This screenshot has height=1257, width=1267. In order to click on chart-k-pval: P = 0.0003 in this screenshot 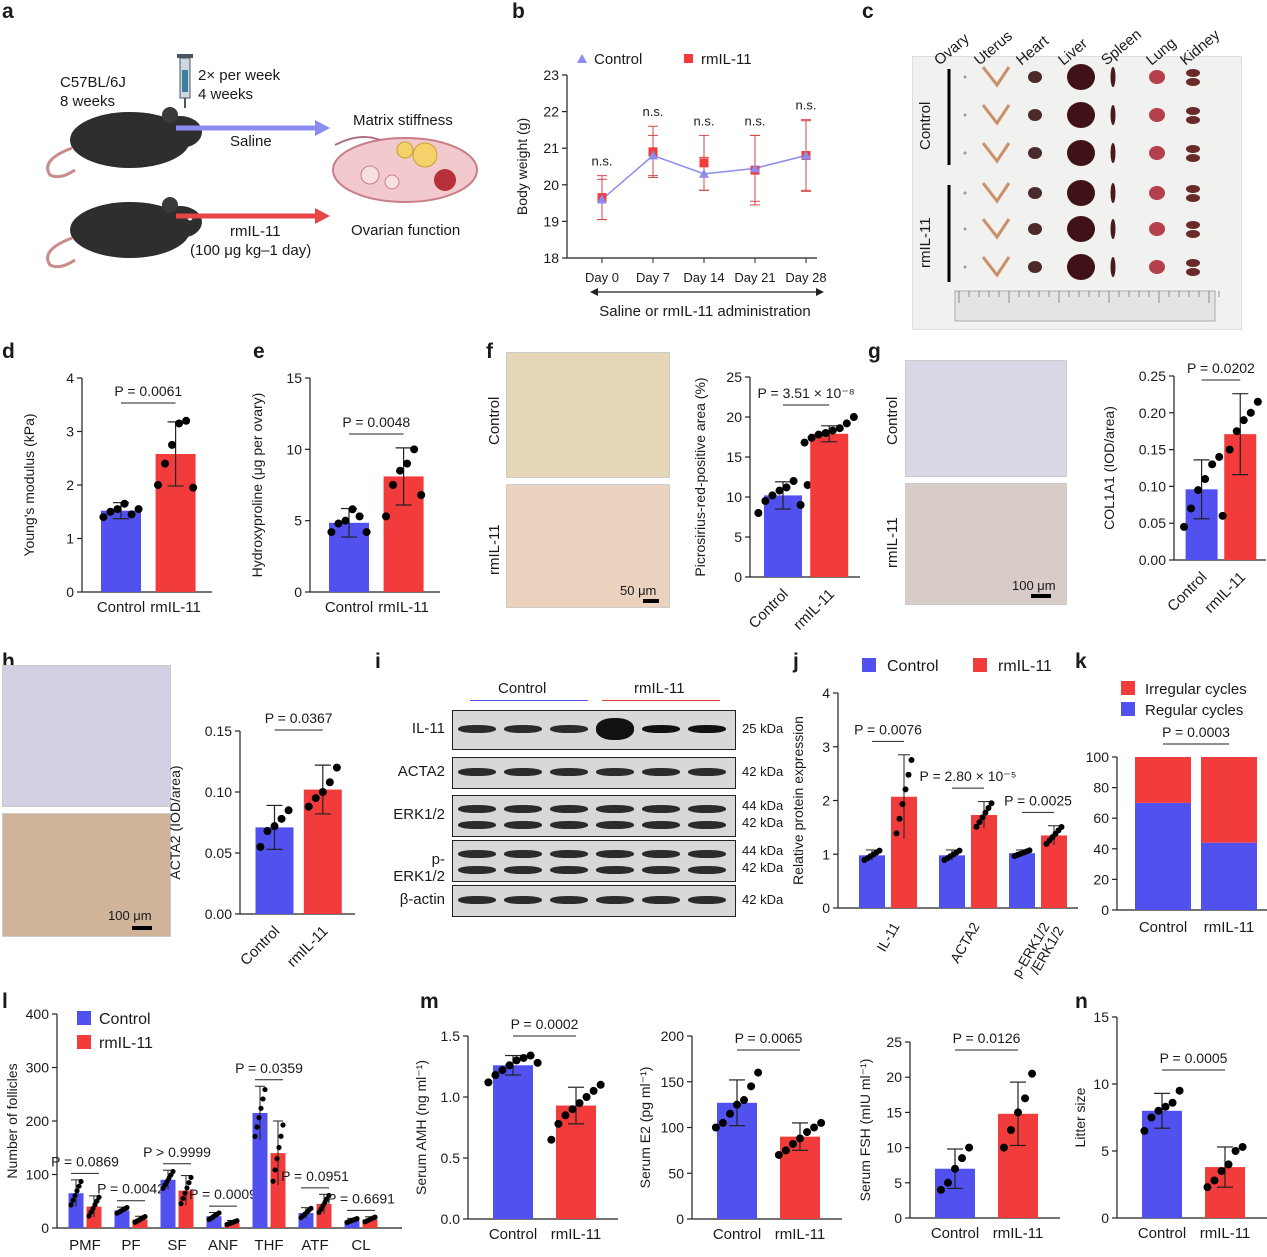, I will do `click(1196, 732)`.